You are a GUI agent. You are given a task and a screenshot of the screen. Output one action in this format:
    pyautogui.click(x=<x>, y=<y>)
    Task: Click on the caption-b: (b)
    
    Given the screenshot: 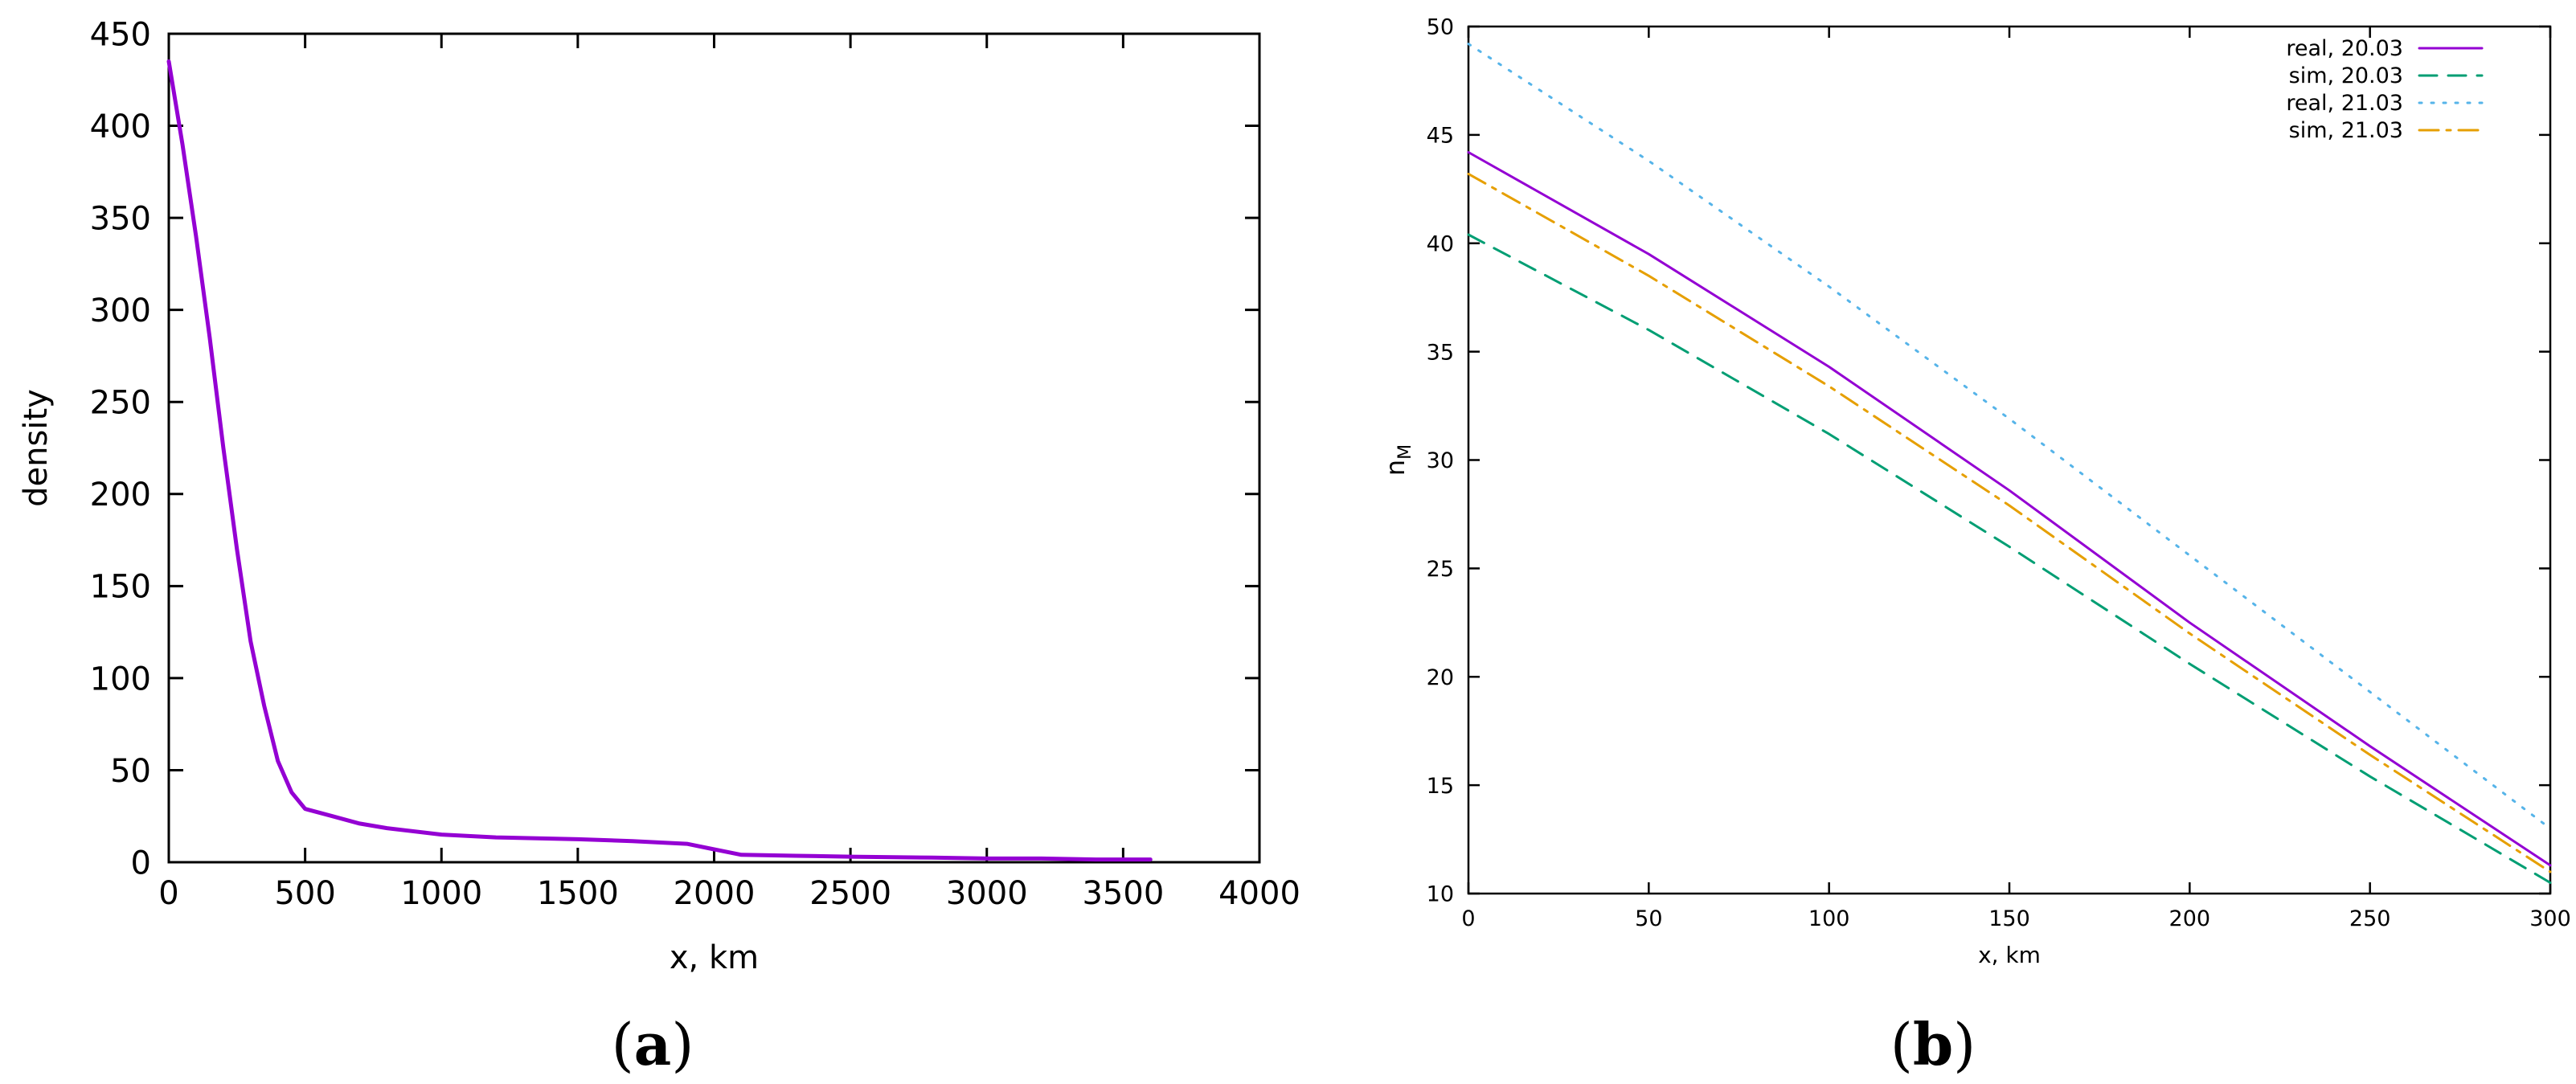 What is the action you would take?
    pyautogui.click(x=1933, y=1044)
    